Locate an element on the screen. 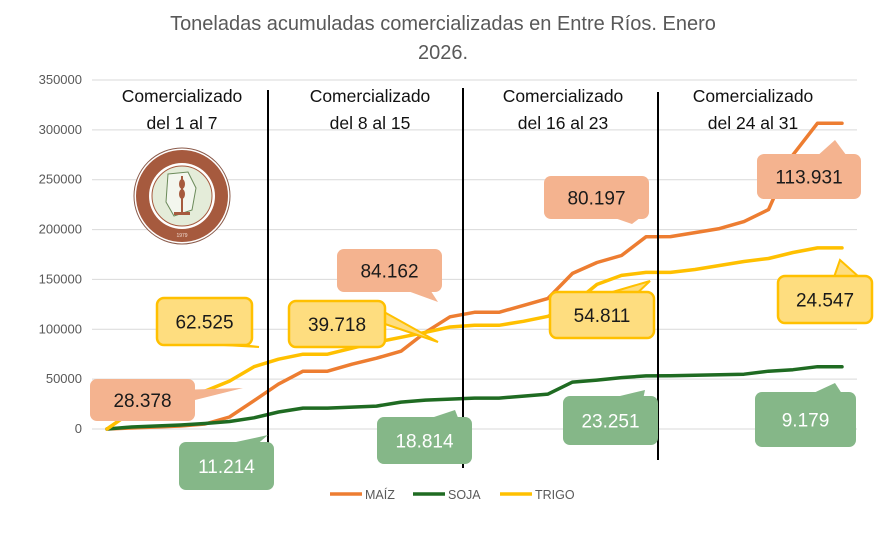 The width and height of the screenshot is (896, 548). callout-value: 84.162 is located at coordinates (389, 272).